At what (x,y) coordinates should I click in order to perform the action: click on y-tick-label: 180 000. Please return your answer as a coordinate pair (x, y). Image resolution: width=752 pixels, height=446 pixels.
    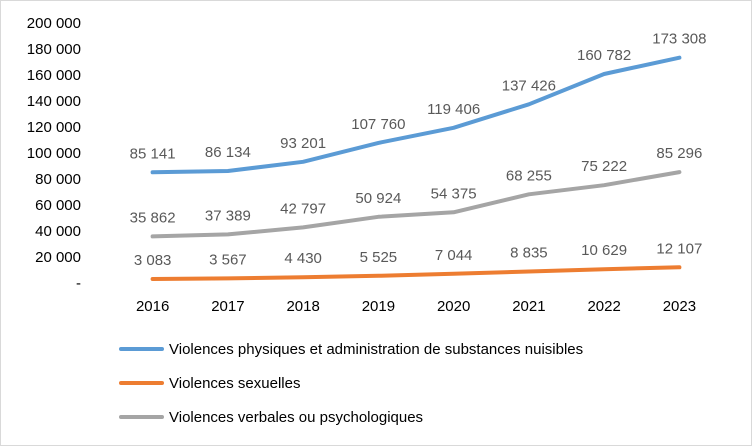
    Looking at the image, I should click on (54, 49).